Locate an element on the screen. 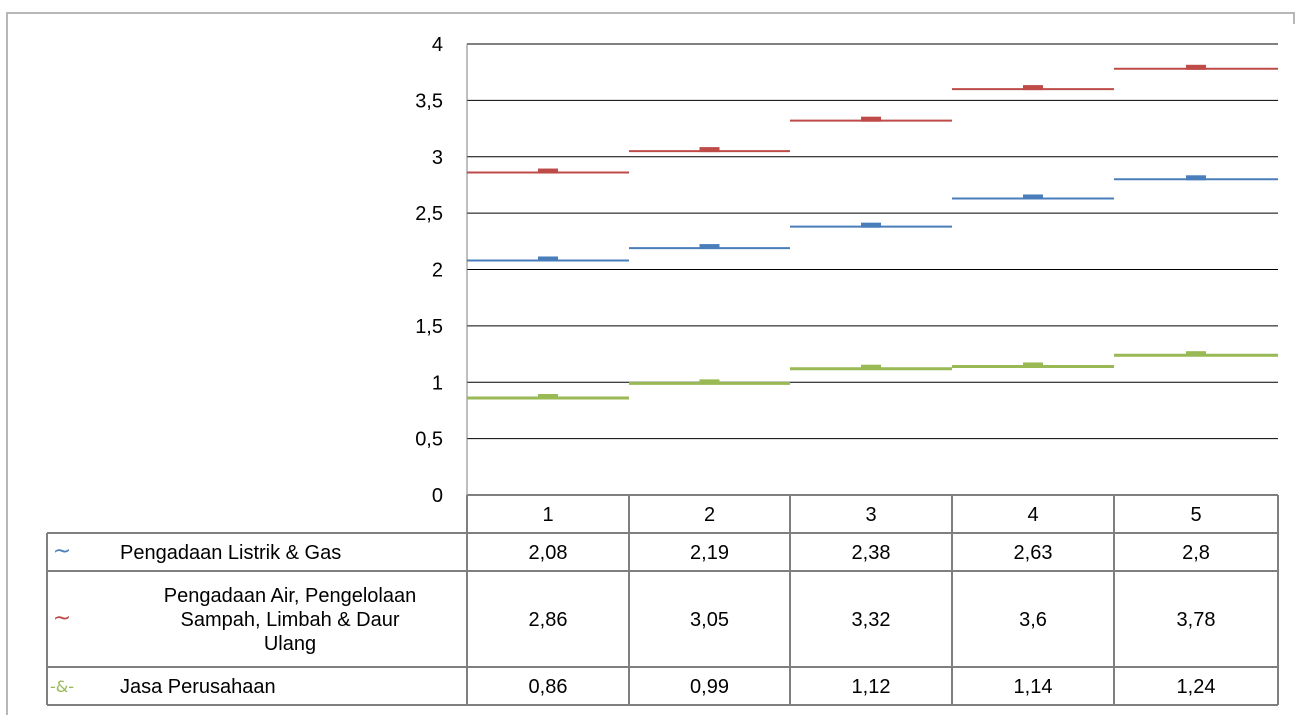 The width and height of the screenshot is (1298, 715). x-tick-label: 3 is located at coordinates (870, 515).